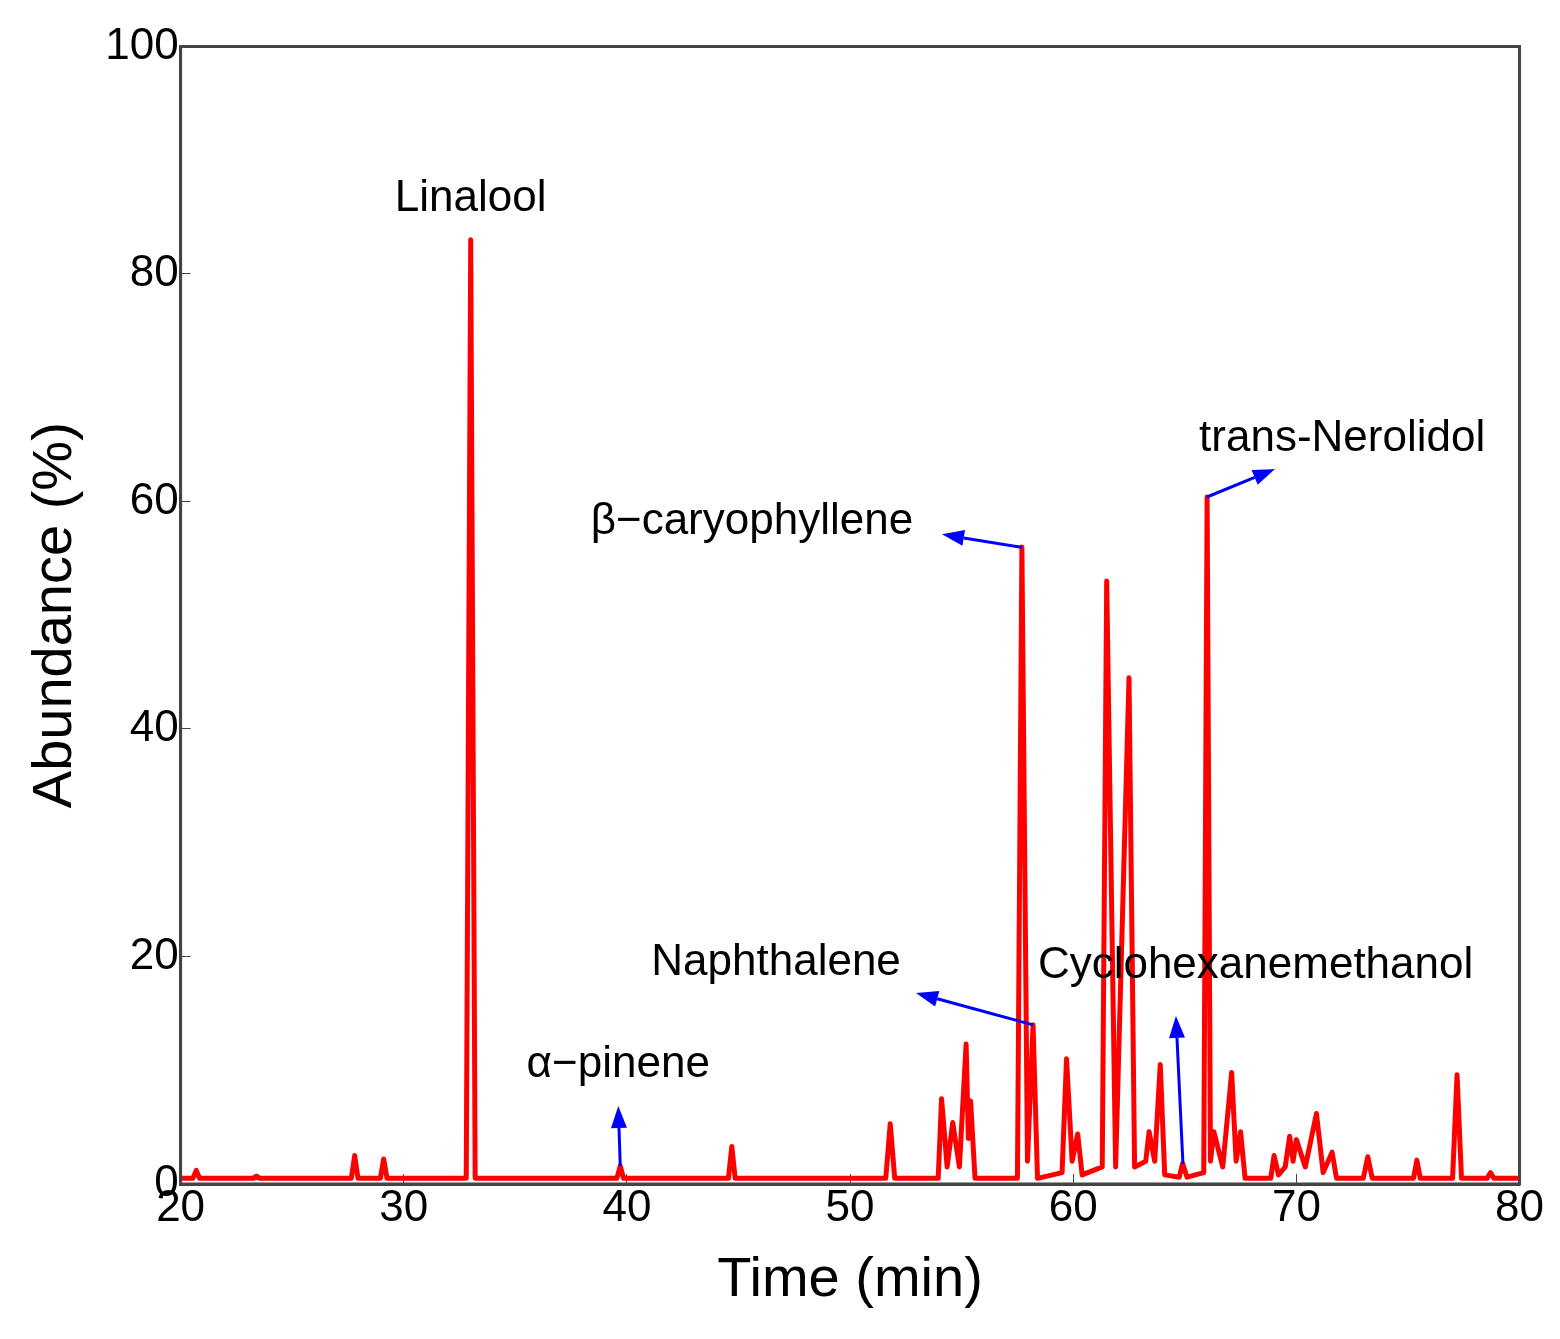 This screenshot has width=1560, height=1339. What do you see at coordinates (850, 1205) in the screenshot?
I see `x-tick-label: 50` at bounding box center [850, 1205].